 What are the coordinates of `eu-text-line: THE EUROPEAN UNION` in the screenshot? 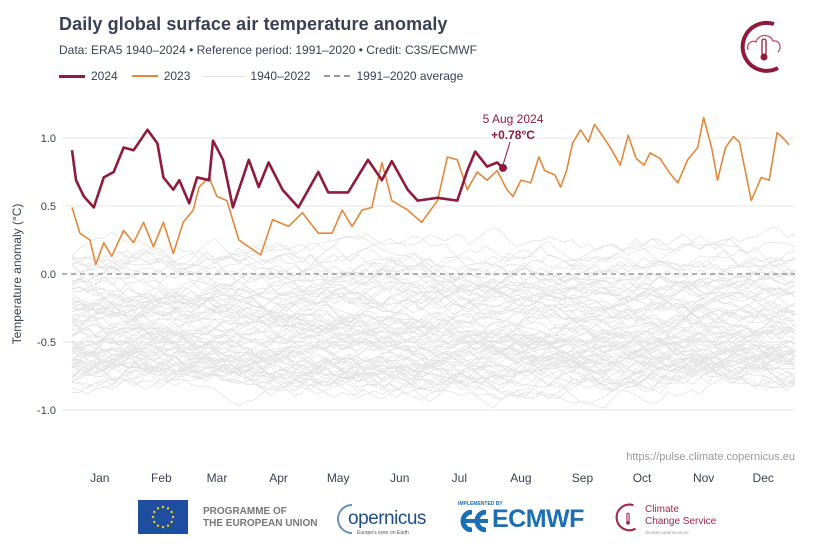 It's located at (260, 523).